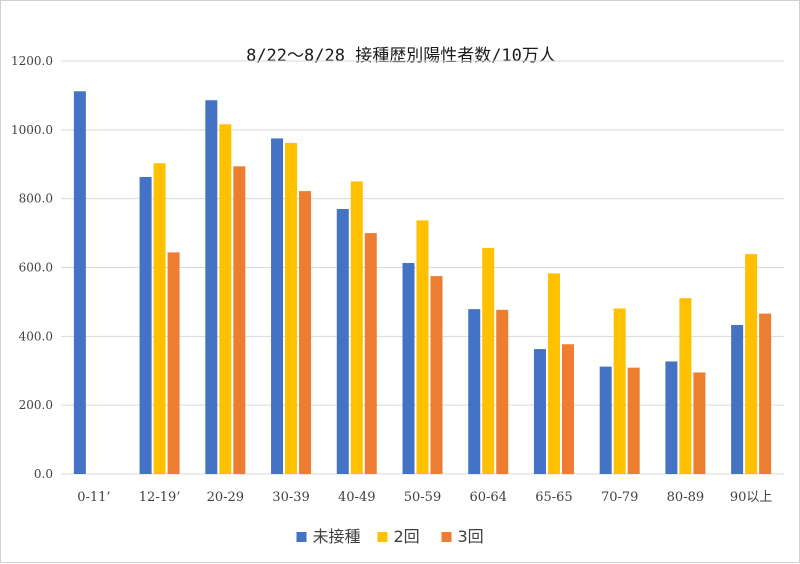  What do you see at coordinates (407, 536) in the screenshot?
I see `legend-label: 2回` at bounding box center [407, 536].